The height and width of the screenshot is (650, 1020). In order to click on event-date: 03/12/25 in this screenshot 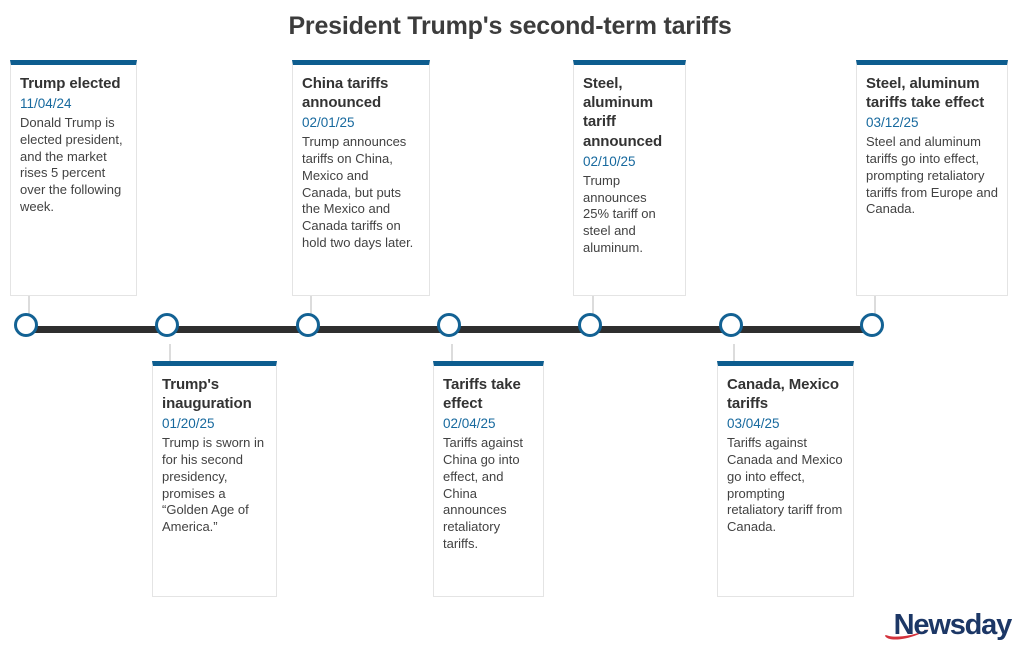, I will do `click(892, 123)`.